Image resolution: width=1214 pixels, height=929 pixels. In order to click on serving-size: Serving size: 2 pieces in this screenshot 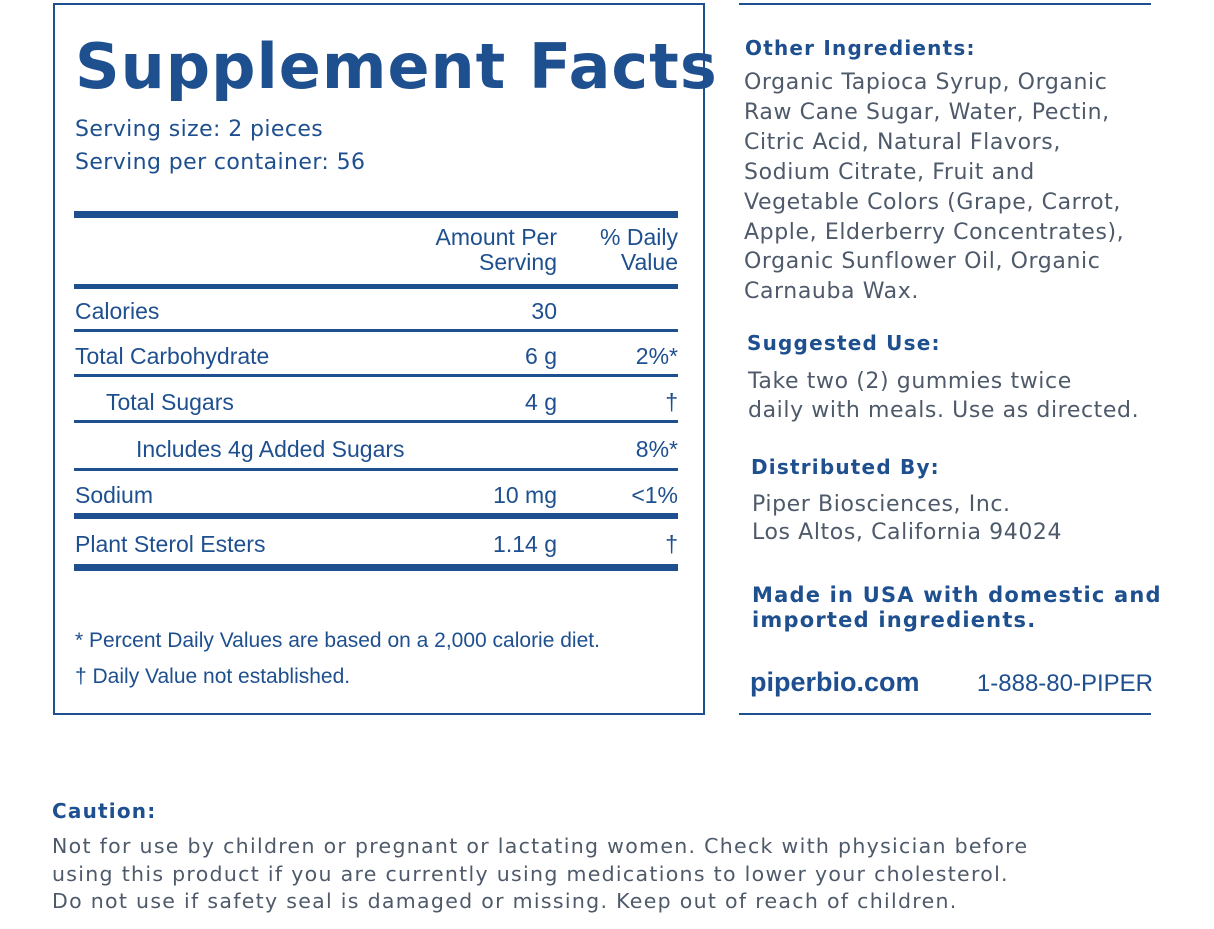, I will do `click(199, 129)`.